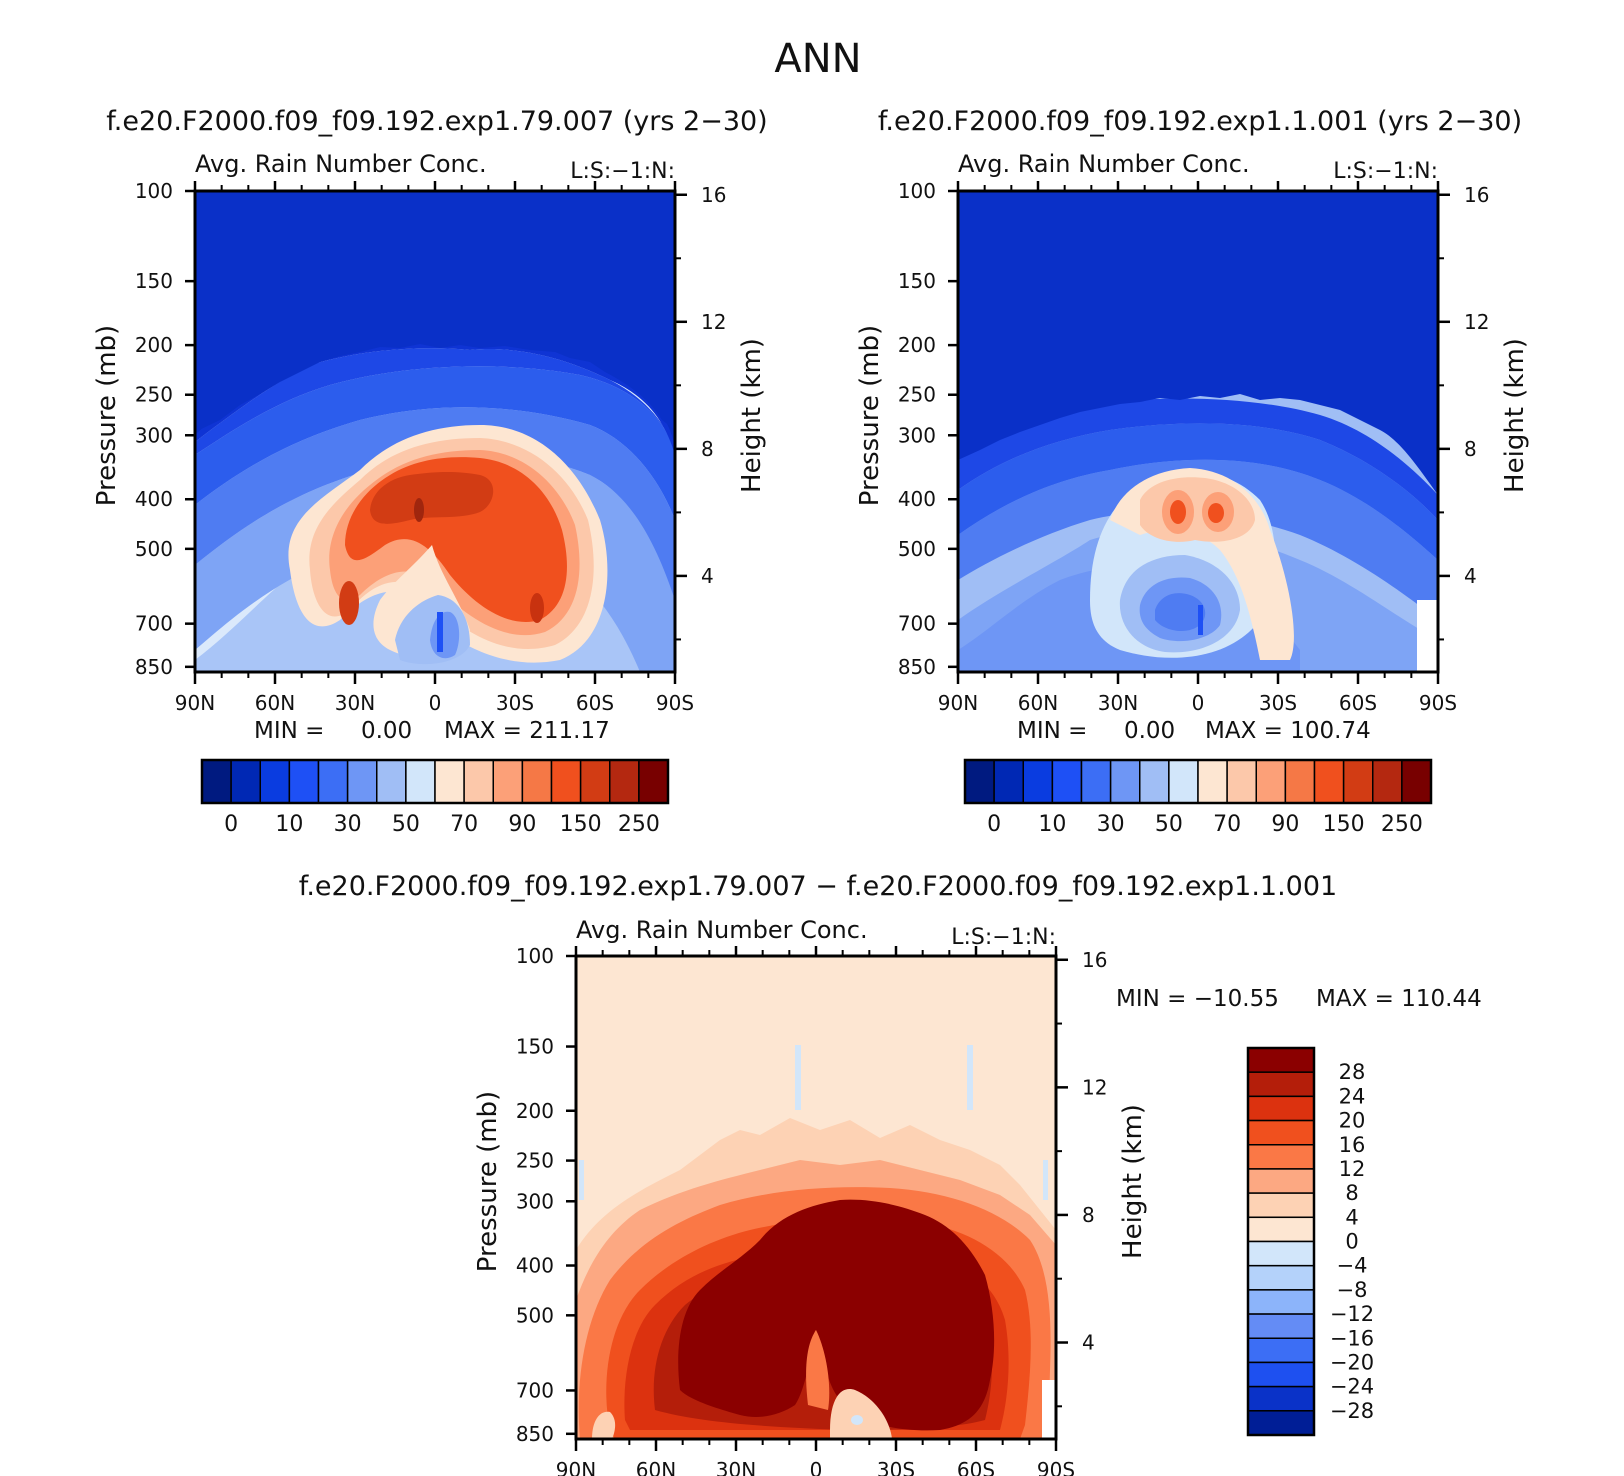 This screenshot has width=1624, height=1476. I want to click on diff-cbar-label: 0, so click(1351, 1242).